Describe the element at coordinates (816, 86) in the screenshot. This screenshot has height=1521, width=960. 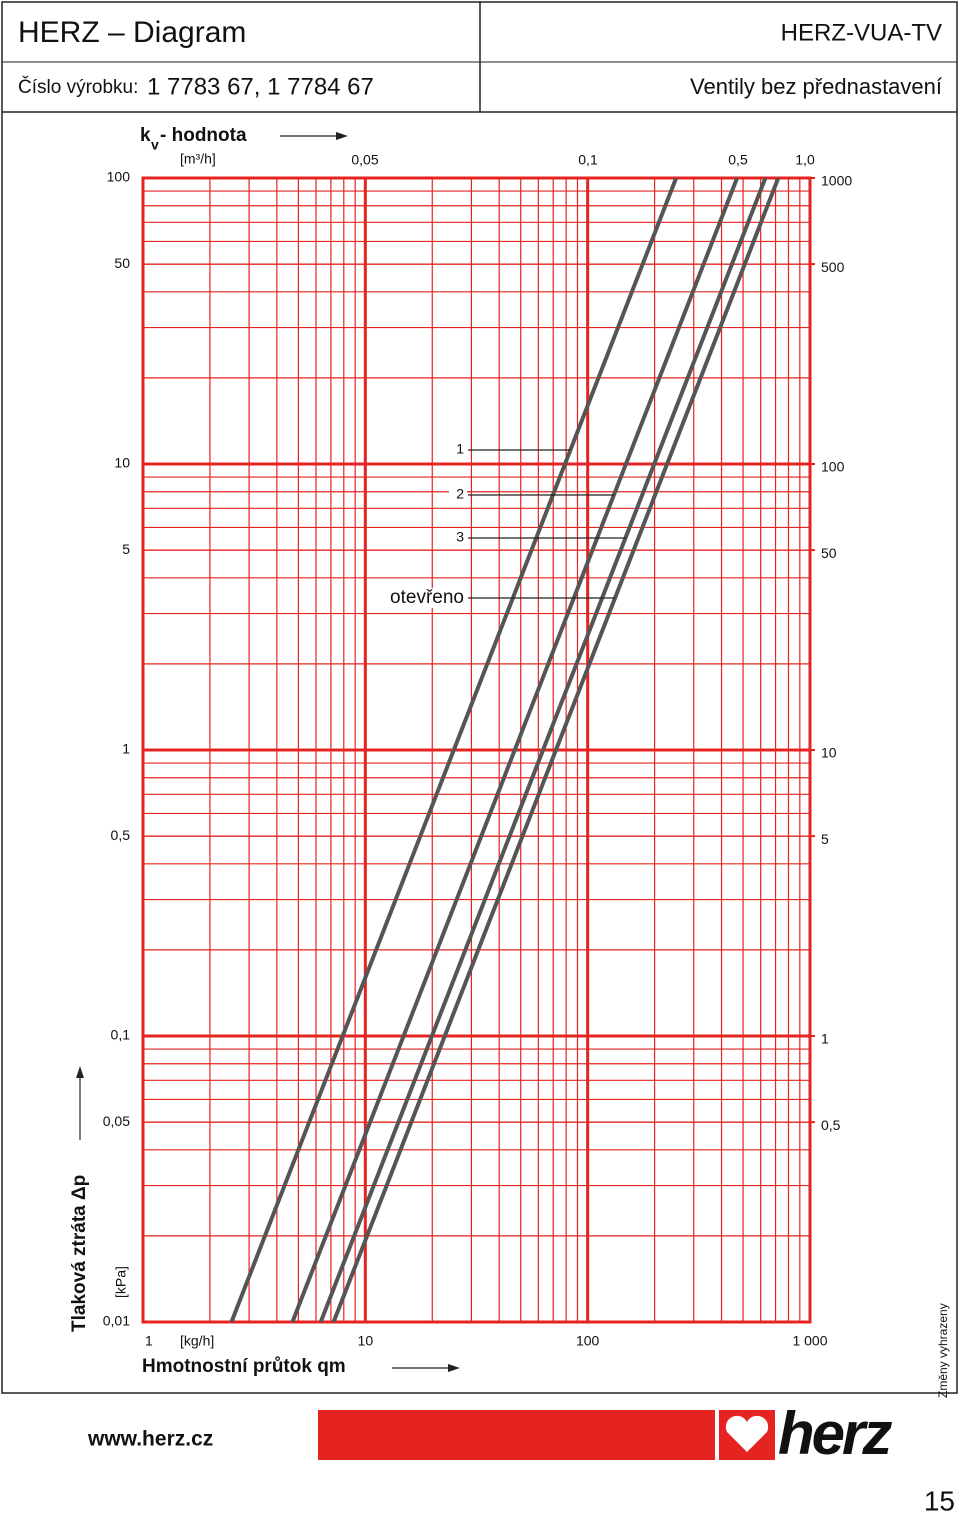
I see `subtitle: Ventily bez přednastavení` at that location.